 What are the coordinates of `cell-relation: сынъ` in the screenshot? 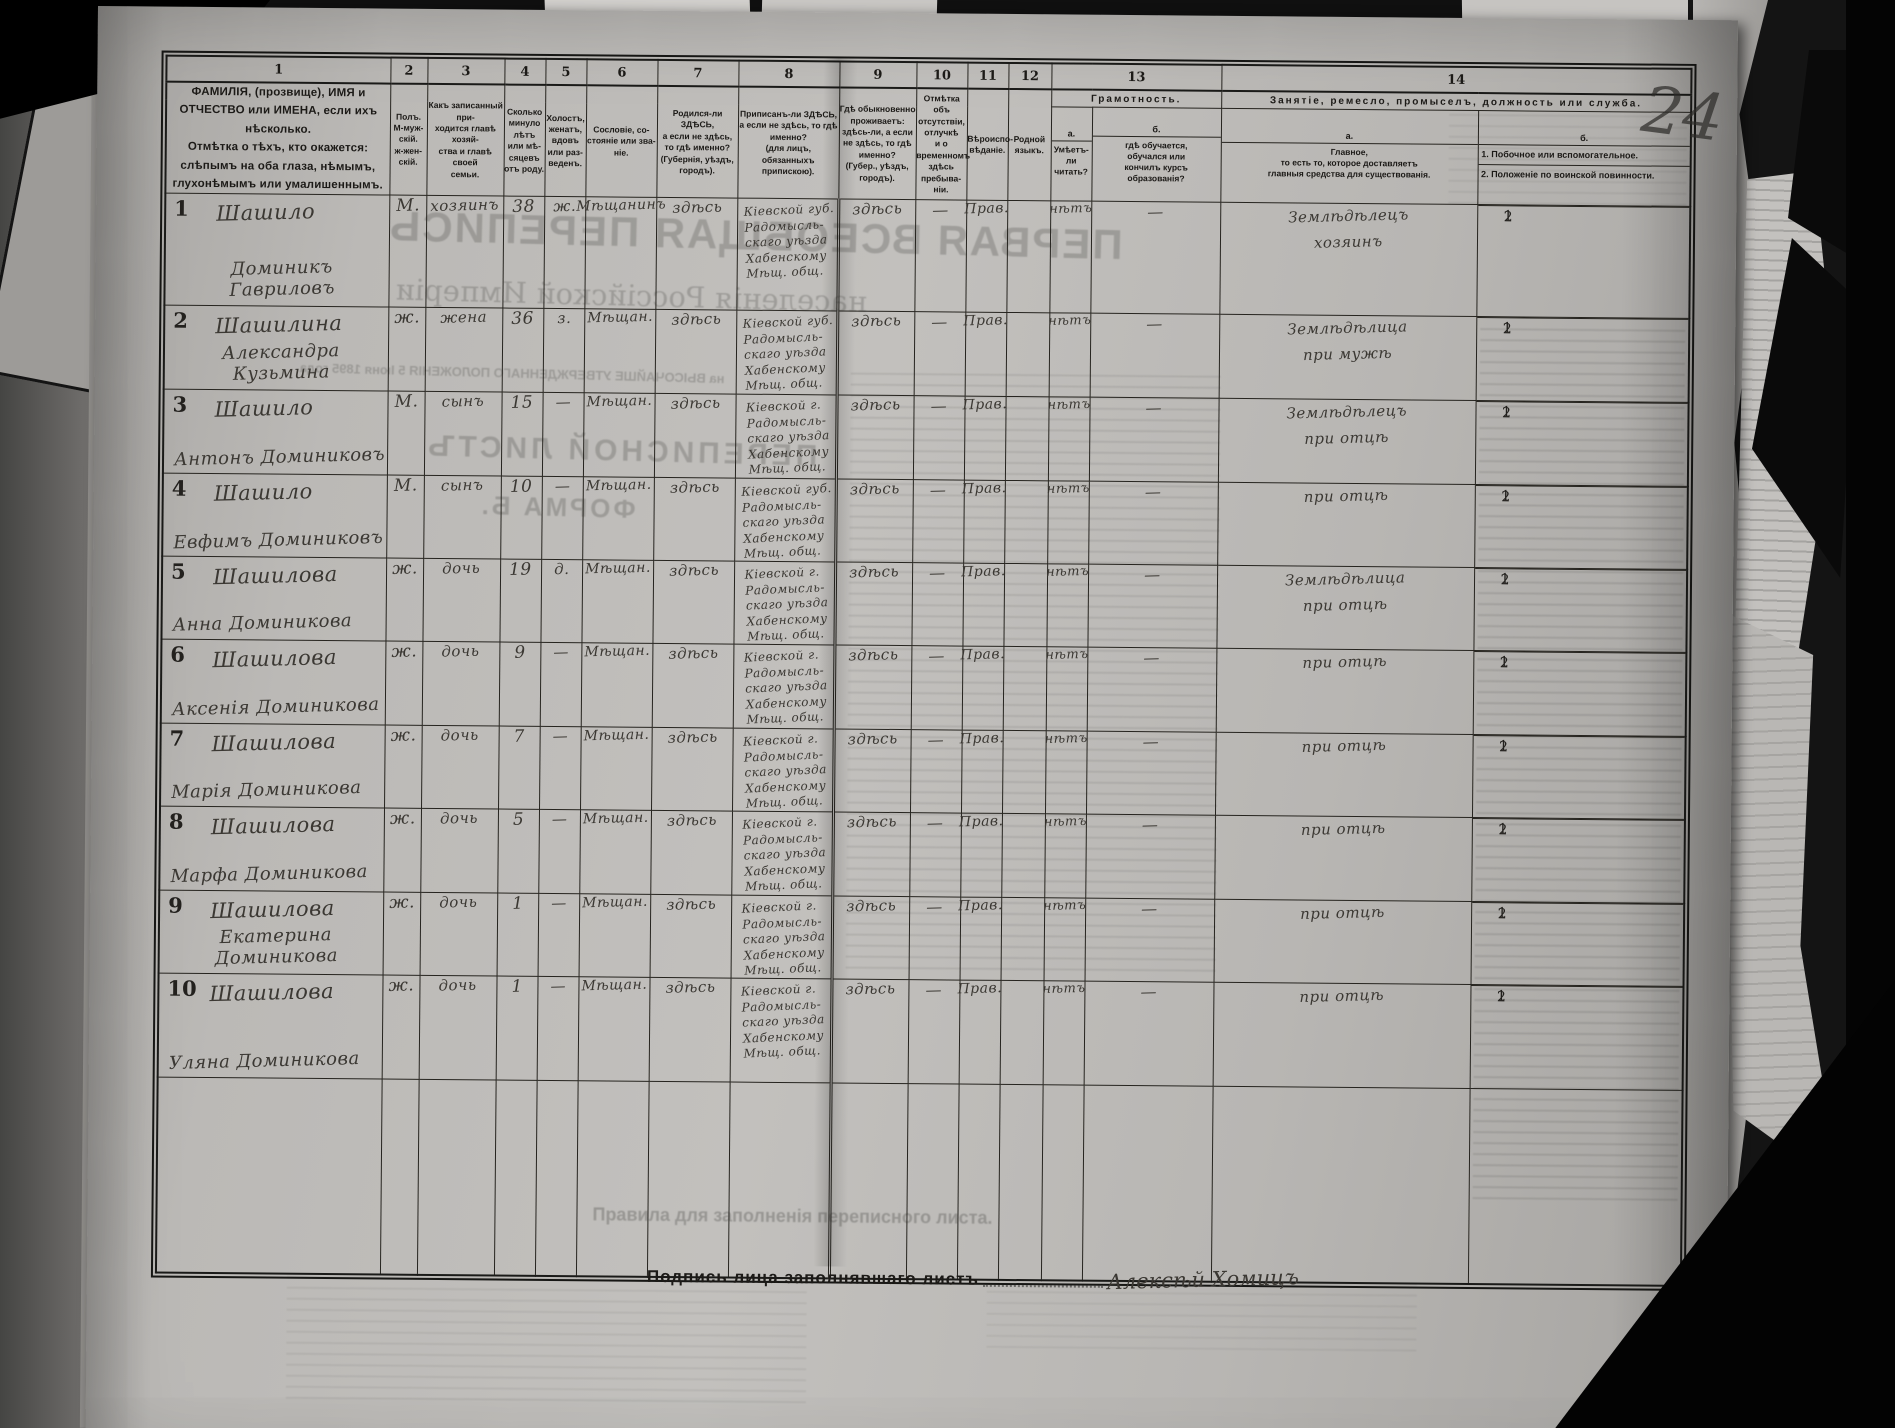 It's located at (462, 517).